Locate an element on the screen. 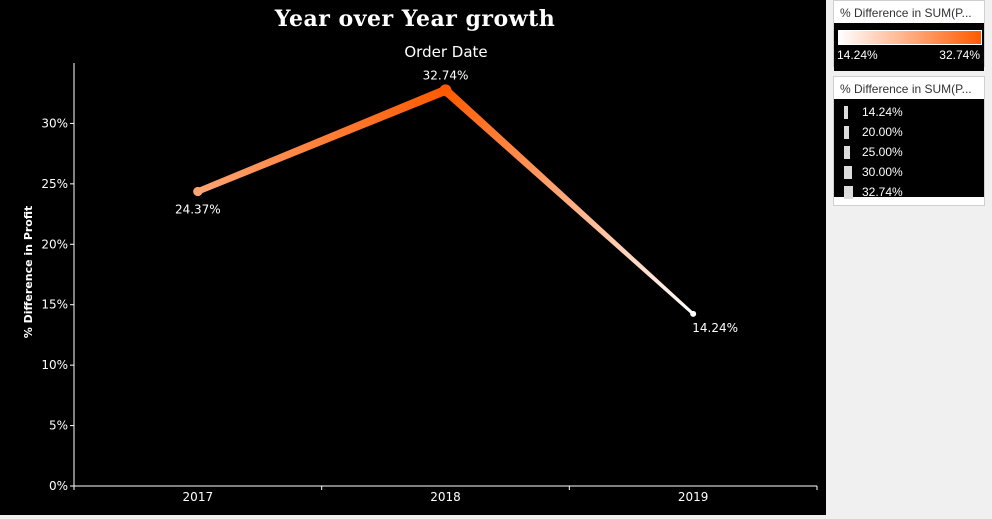  color-legend: % Difference in SUM(P... 14.24% 32.74% is located at coordinates (909, 35).